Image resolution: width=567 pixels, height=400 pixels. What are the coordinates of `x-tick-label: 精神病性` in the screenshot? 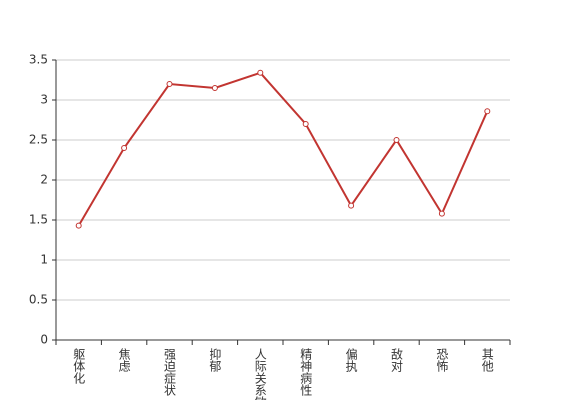 It's located at (306, 372).